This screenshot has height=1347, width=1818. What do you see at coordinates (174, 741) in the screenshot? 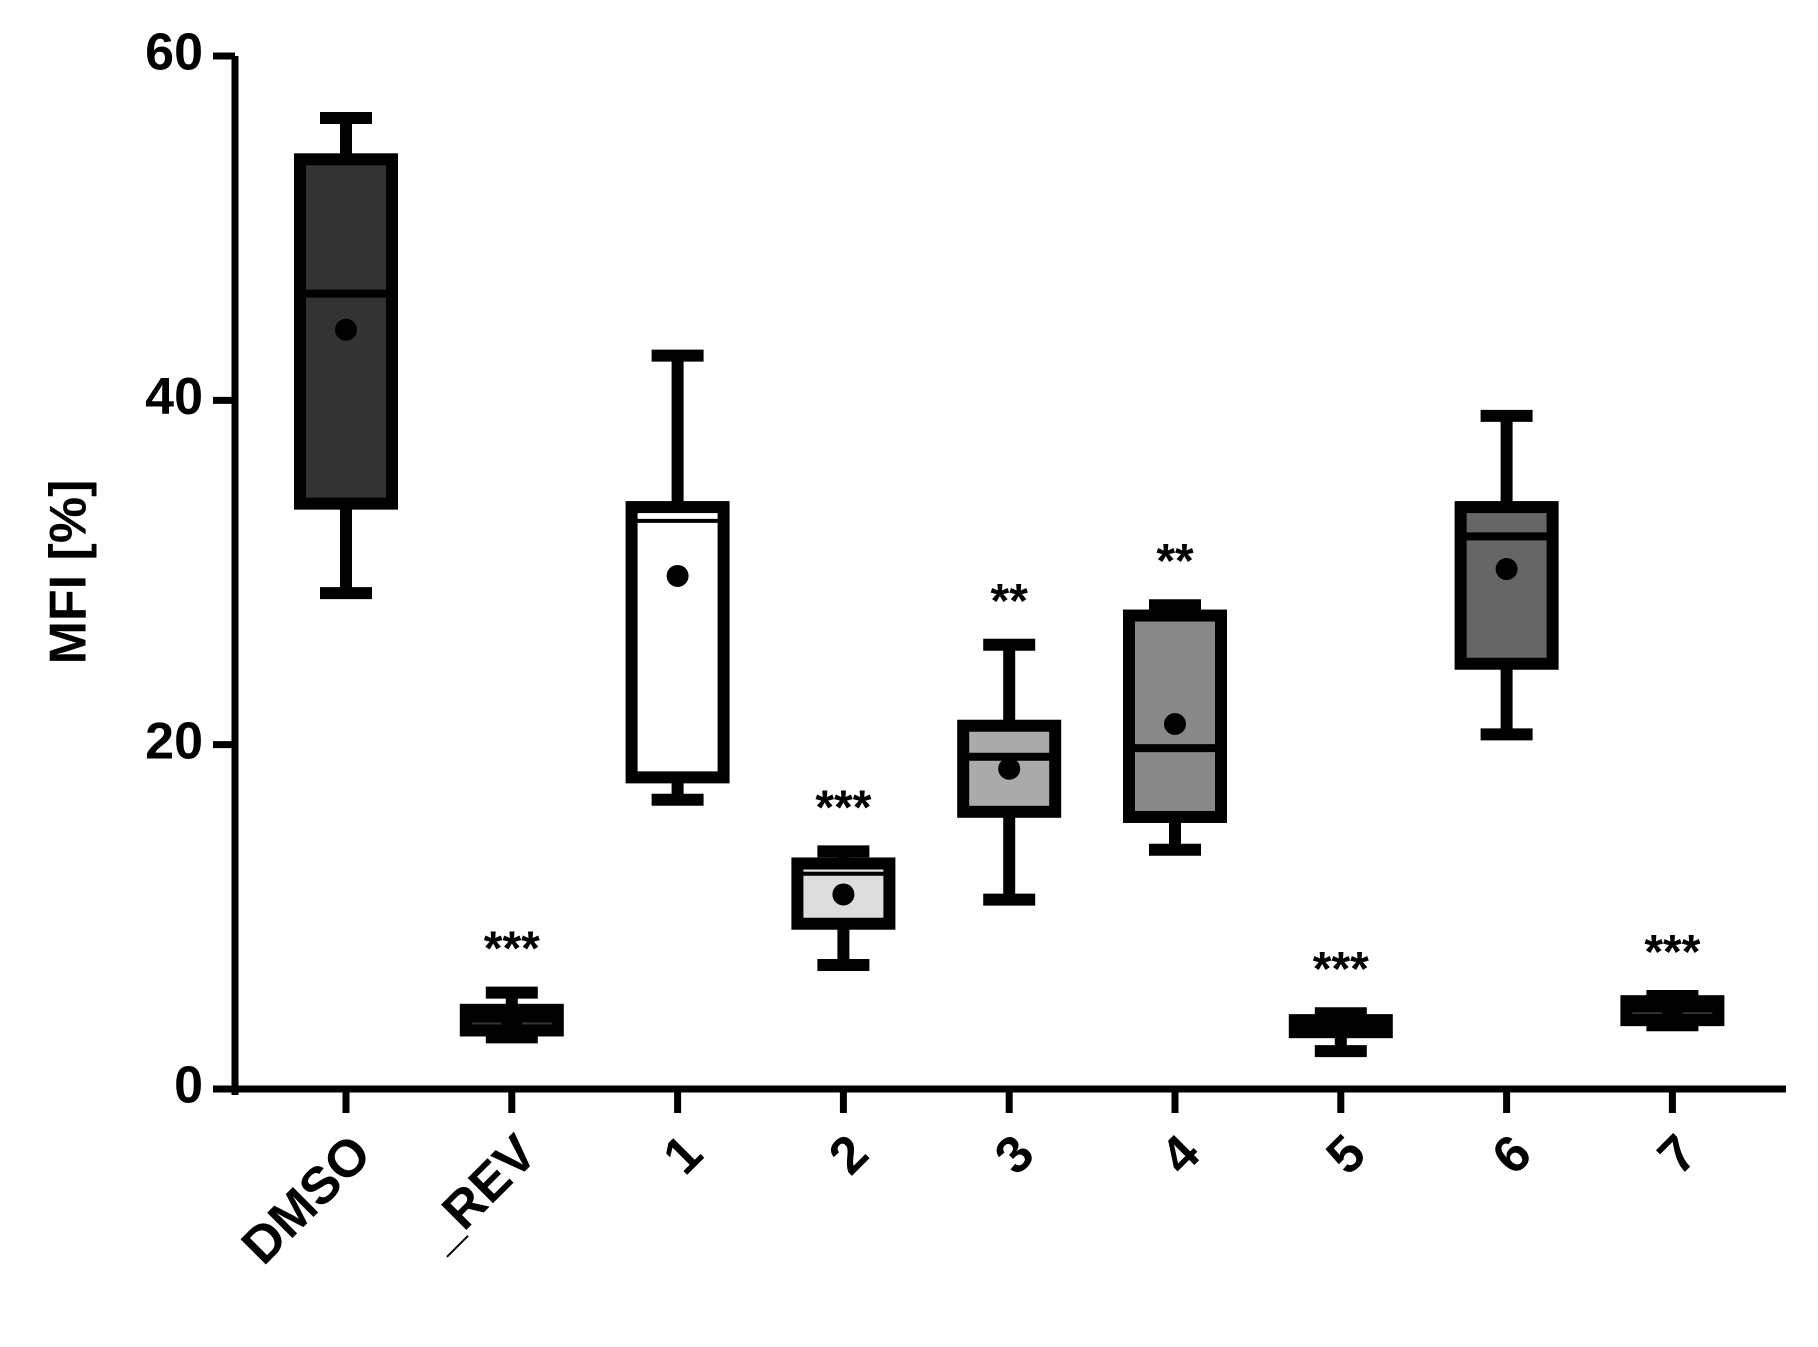
I see `y-tick-label: 20` at bounding box center [174, 741].